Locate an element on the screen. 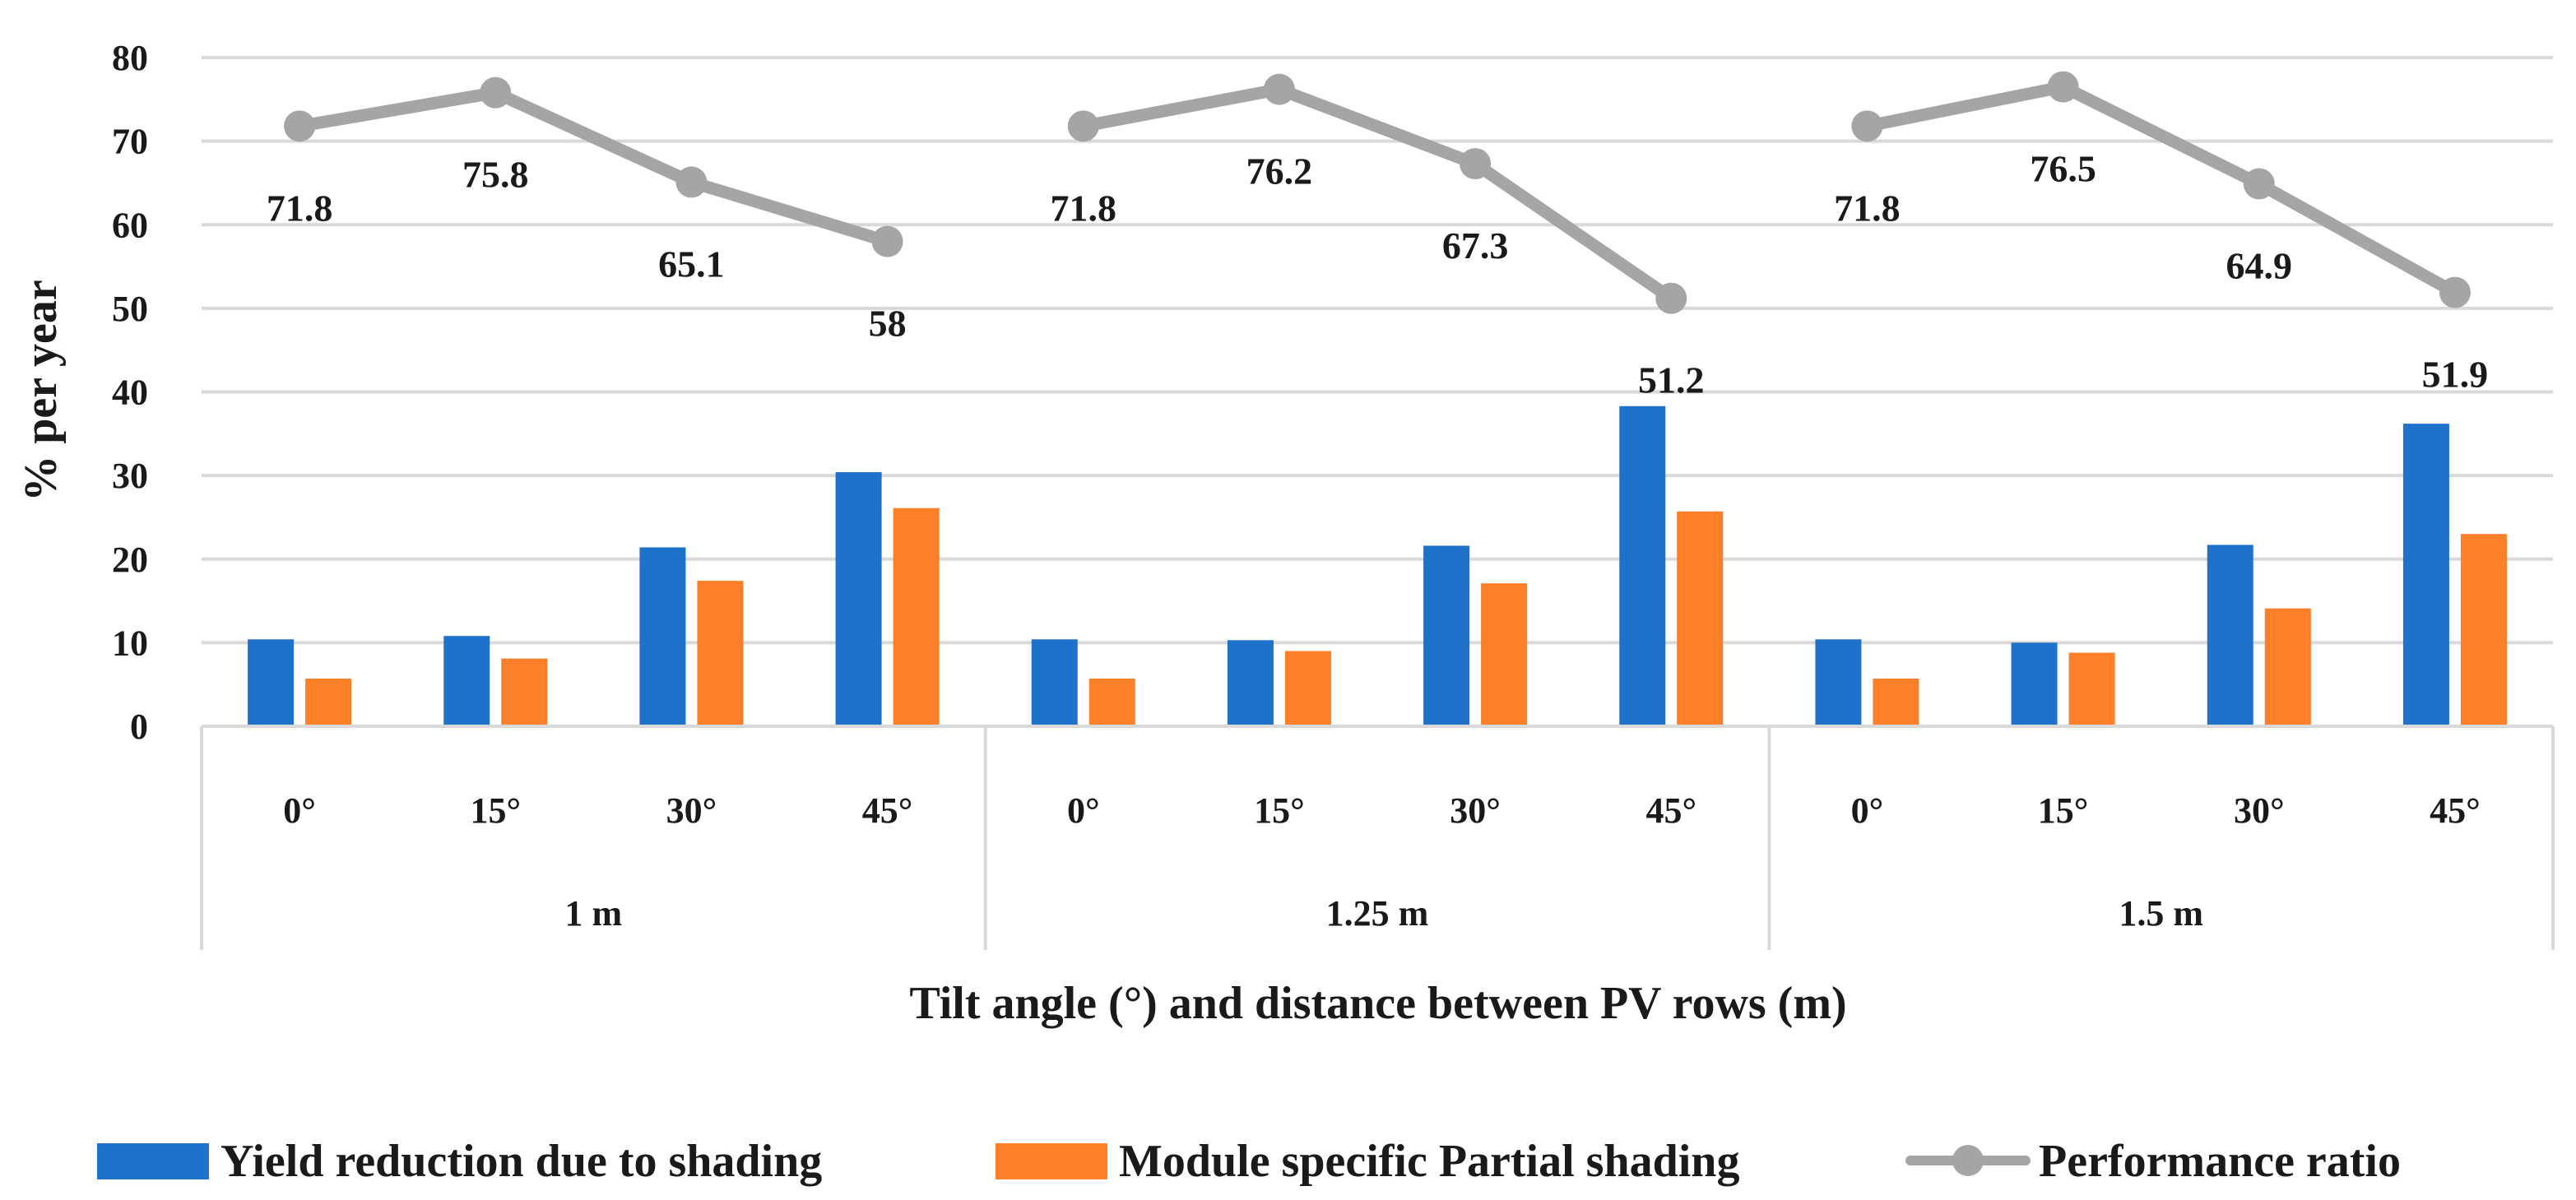  group-label: 1.25 m is located at coordinates (1377, 913).